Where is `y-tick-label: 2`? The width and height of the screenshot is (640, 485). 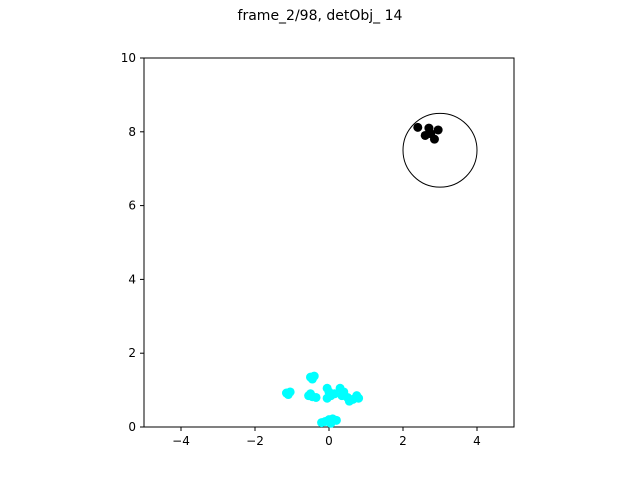 y-tick-label: 2 is located at coordinates (132, 353).